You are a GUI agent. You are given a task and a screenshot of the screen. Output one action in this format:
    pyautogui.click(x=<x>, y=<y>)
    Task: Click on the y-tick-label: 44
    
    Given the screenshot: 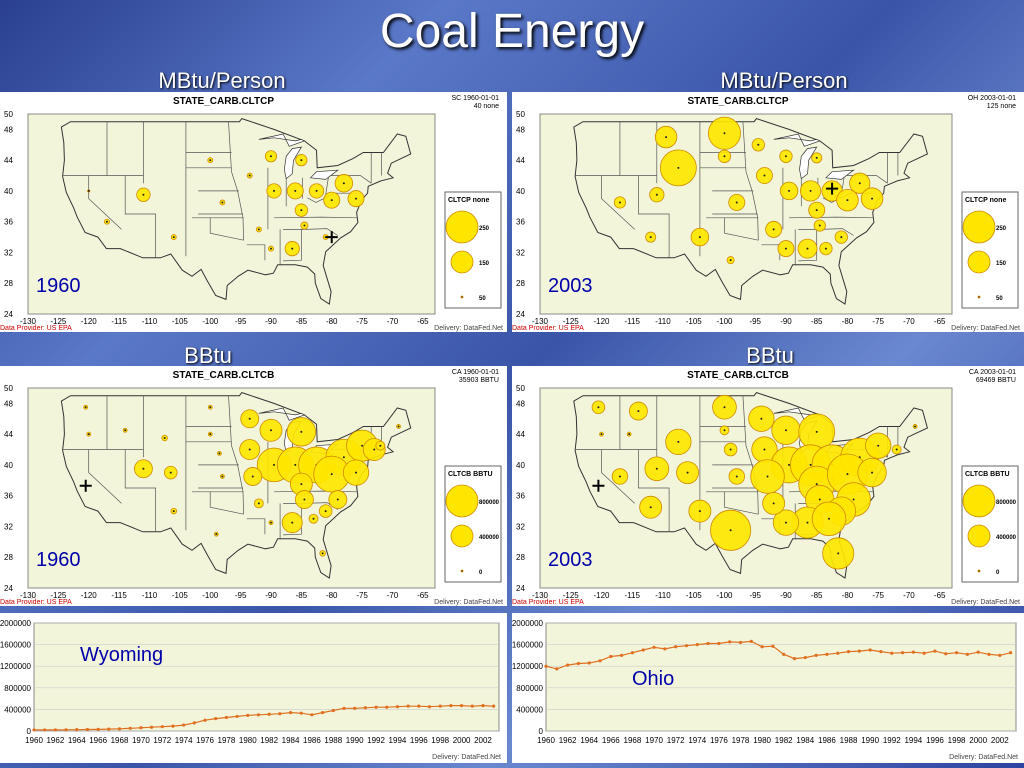 What is the action you would take?
    pyautogui.click(x=520, y=160)
    